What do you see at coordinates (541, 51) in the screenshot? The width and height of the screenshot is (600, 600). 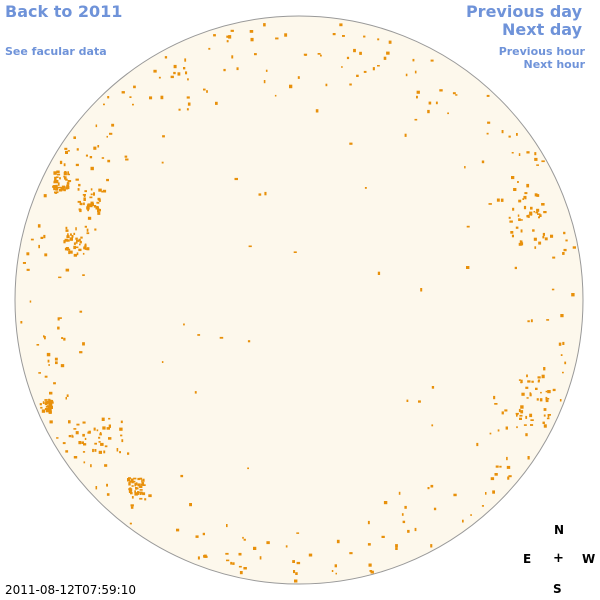 I see `previous-hour-link: Previous hour` at bounding box center [541, 51].